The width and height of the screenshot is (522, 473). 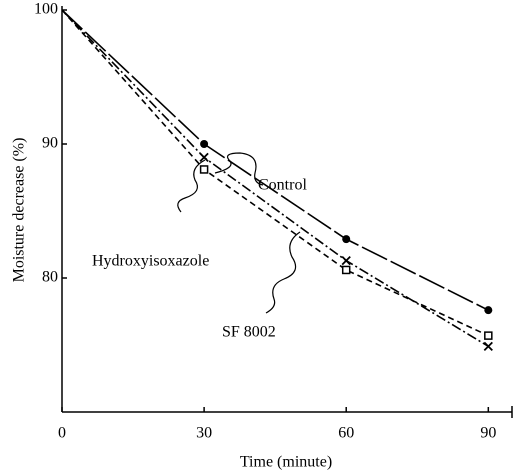 I want to click on y-axis-label: Moisture decrease (%), so click(x=19, y=210).